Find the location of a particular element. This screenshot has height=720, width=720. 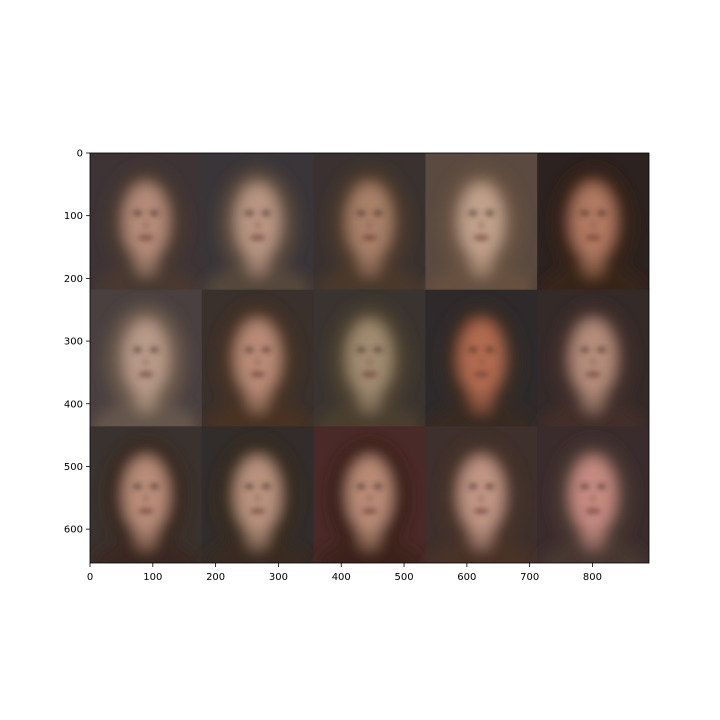

y-axis: 0 100 200 300 400 500 600 is located at coordinates (77, 342).